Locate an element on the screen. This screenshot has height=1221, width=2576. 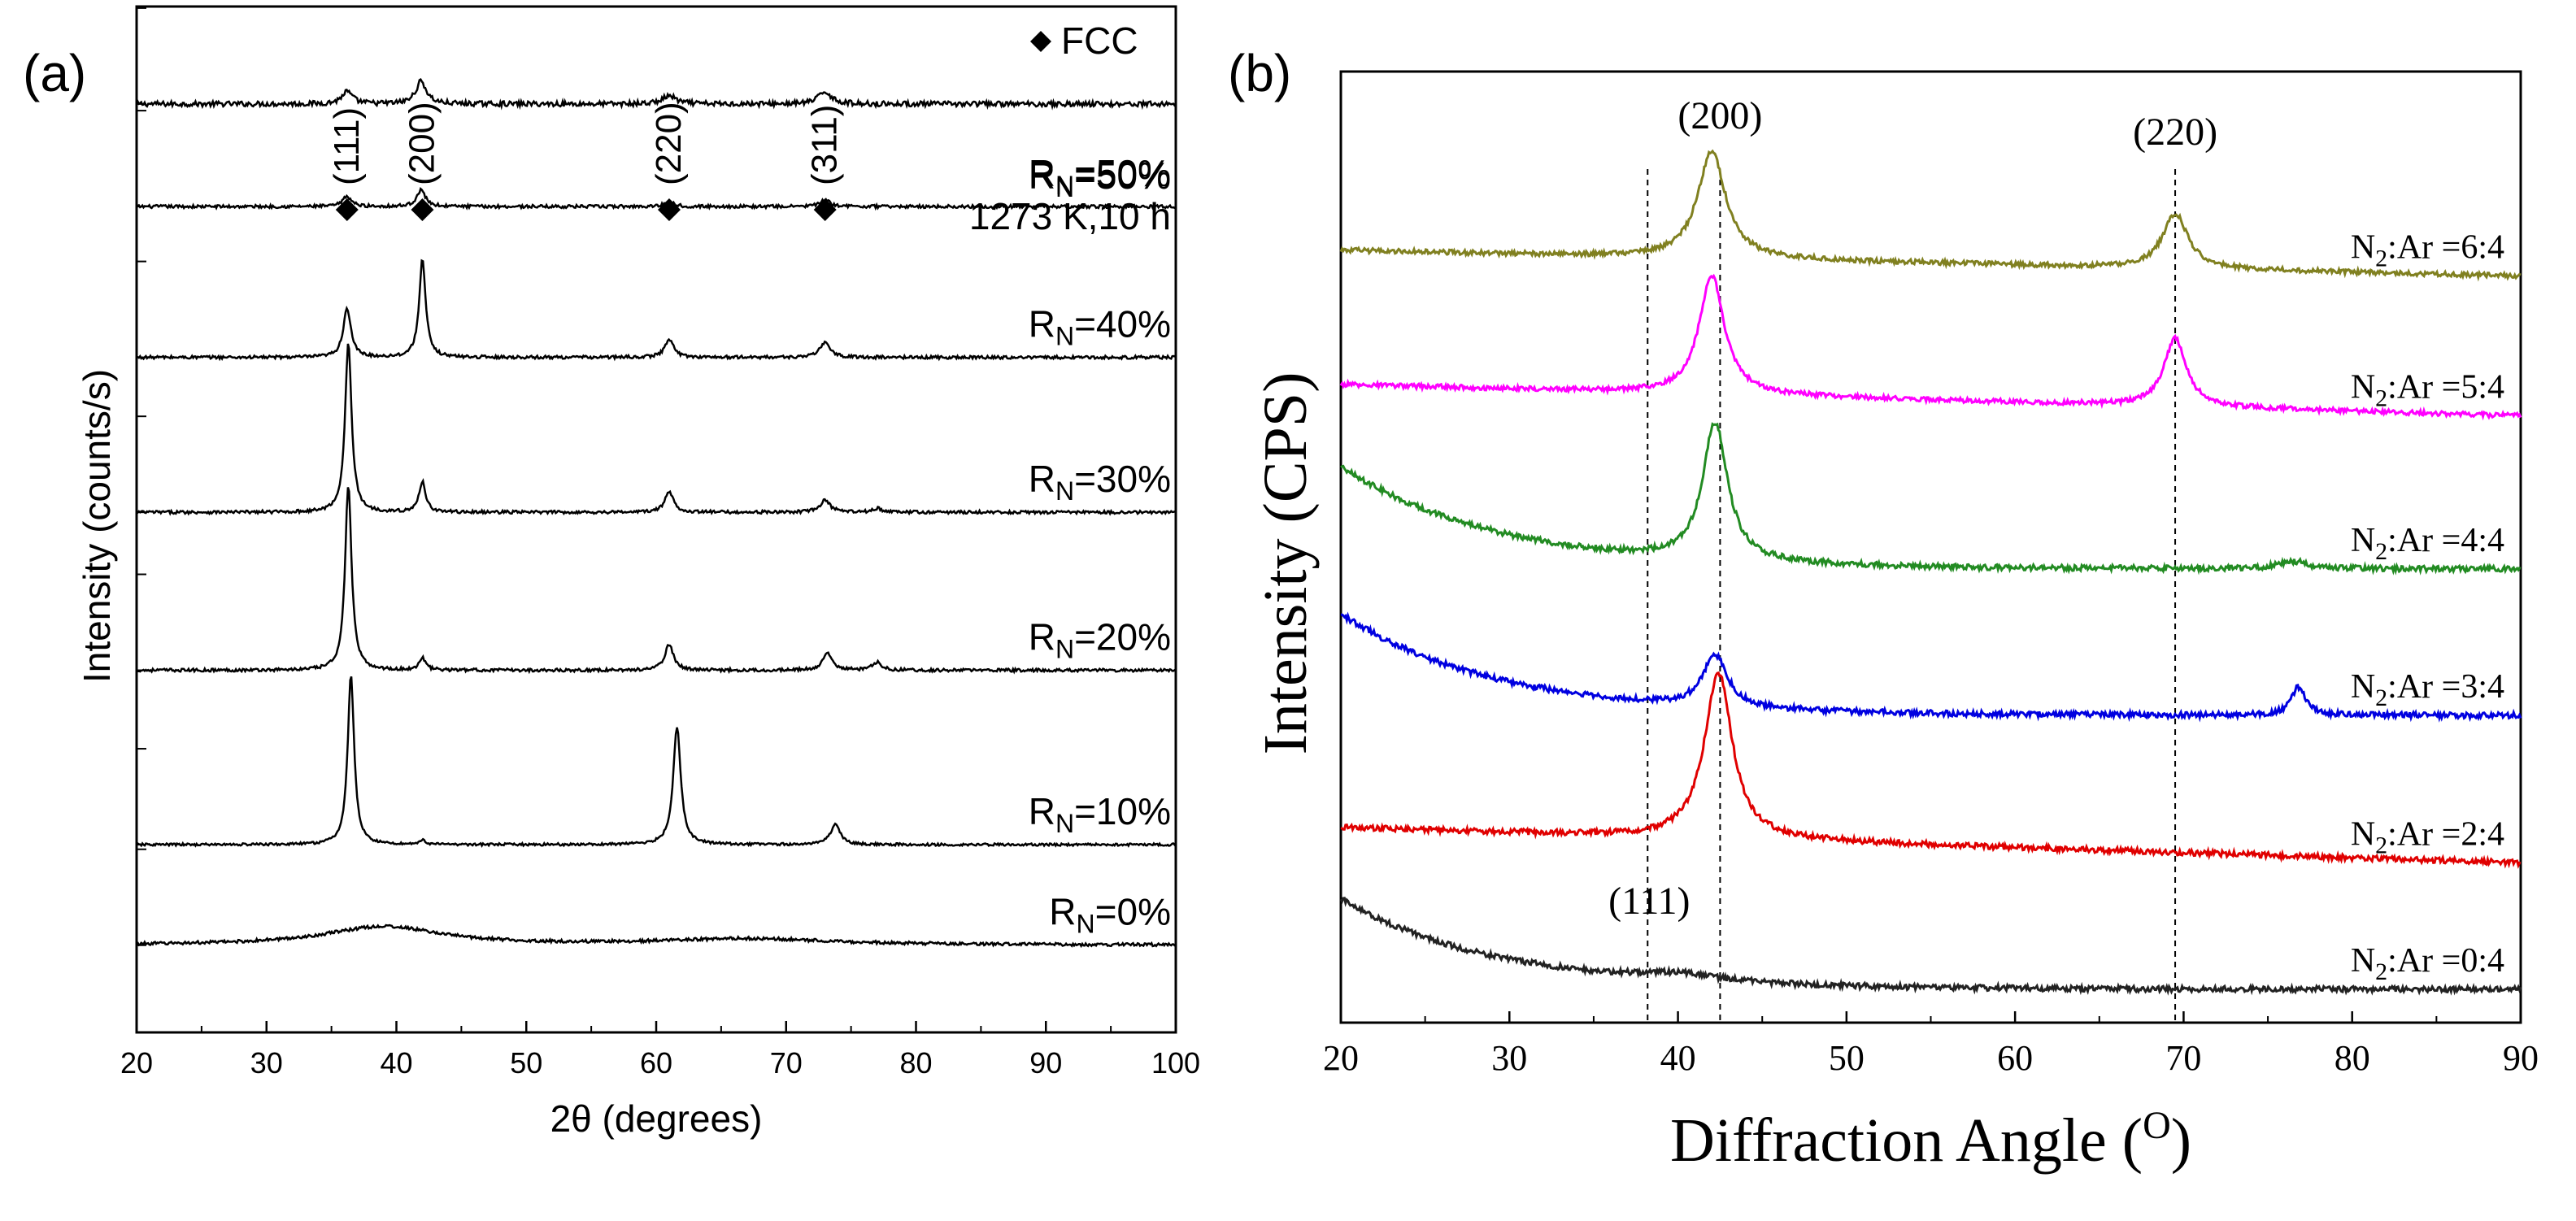
x-tick-label-a: 70 is located at coordinates (787, 1063).